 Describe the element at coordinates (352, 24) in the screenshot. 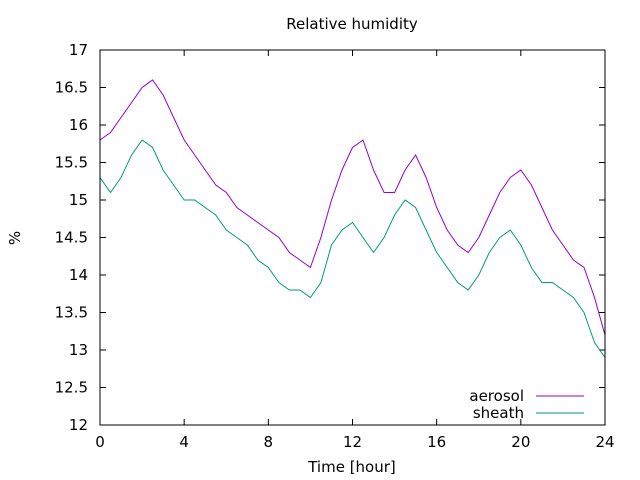

I see `chart-title: Relative humidity` at that location.